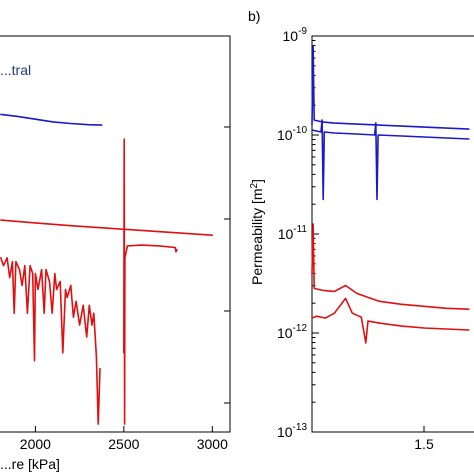  I want to click on panel-b-x-tick-label: 1.5, so click(424, 444).